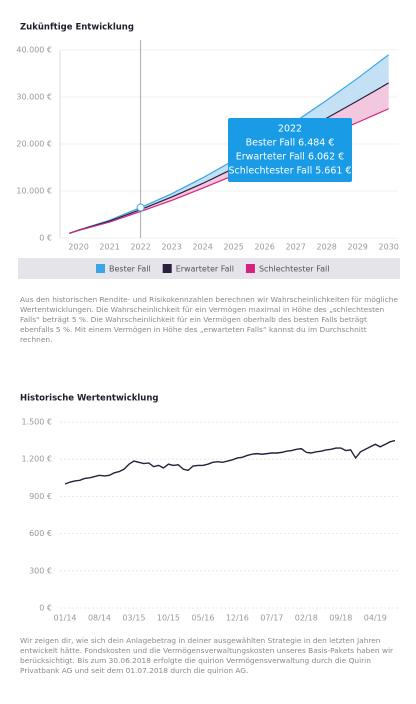 The image size is (416, 704). Describe the element at coordinates (99, 618) in the screenshot. I see `x-tick-label: 08/14` at that location.